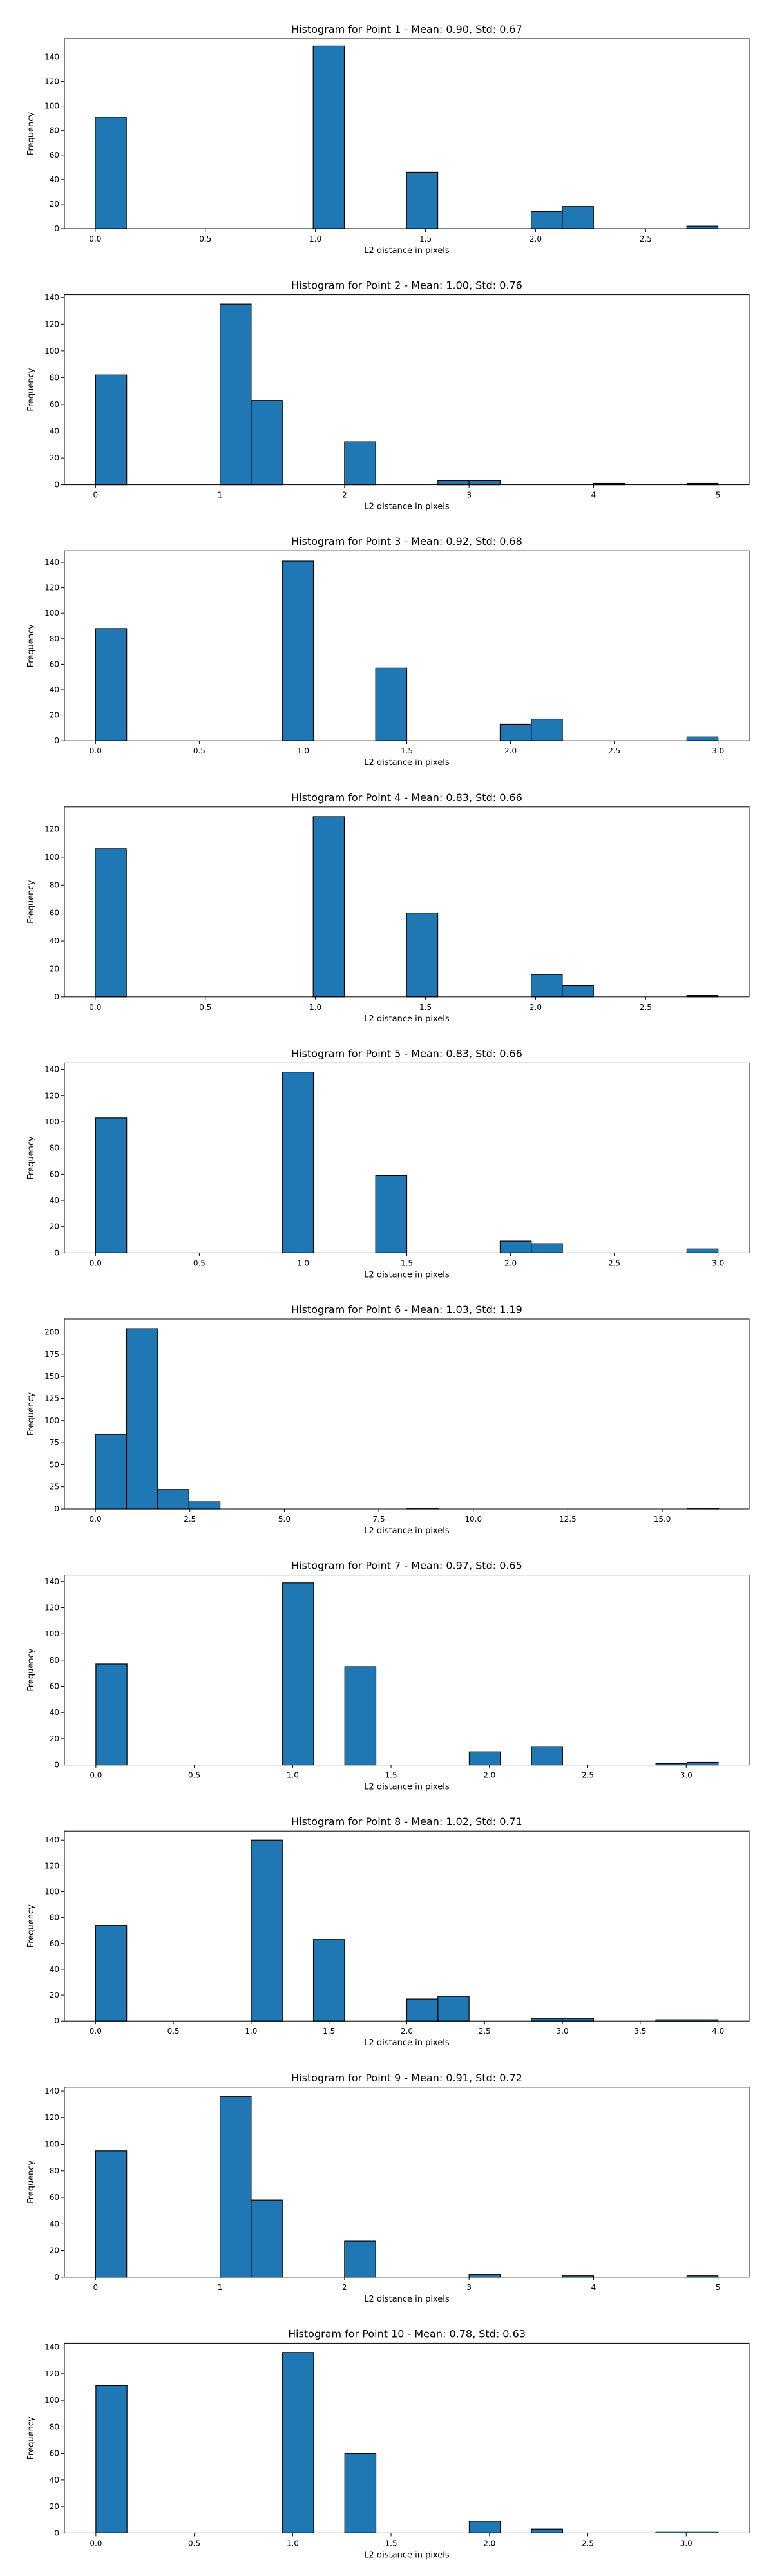 The image size is (773, 2576). What do you see at coordinates (344, 2287) in the screenshot?
I see `x-tick-label: 2` at bounding box center [344, 2287].